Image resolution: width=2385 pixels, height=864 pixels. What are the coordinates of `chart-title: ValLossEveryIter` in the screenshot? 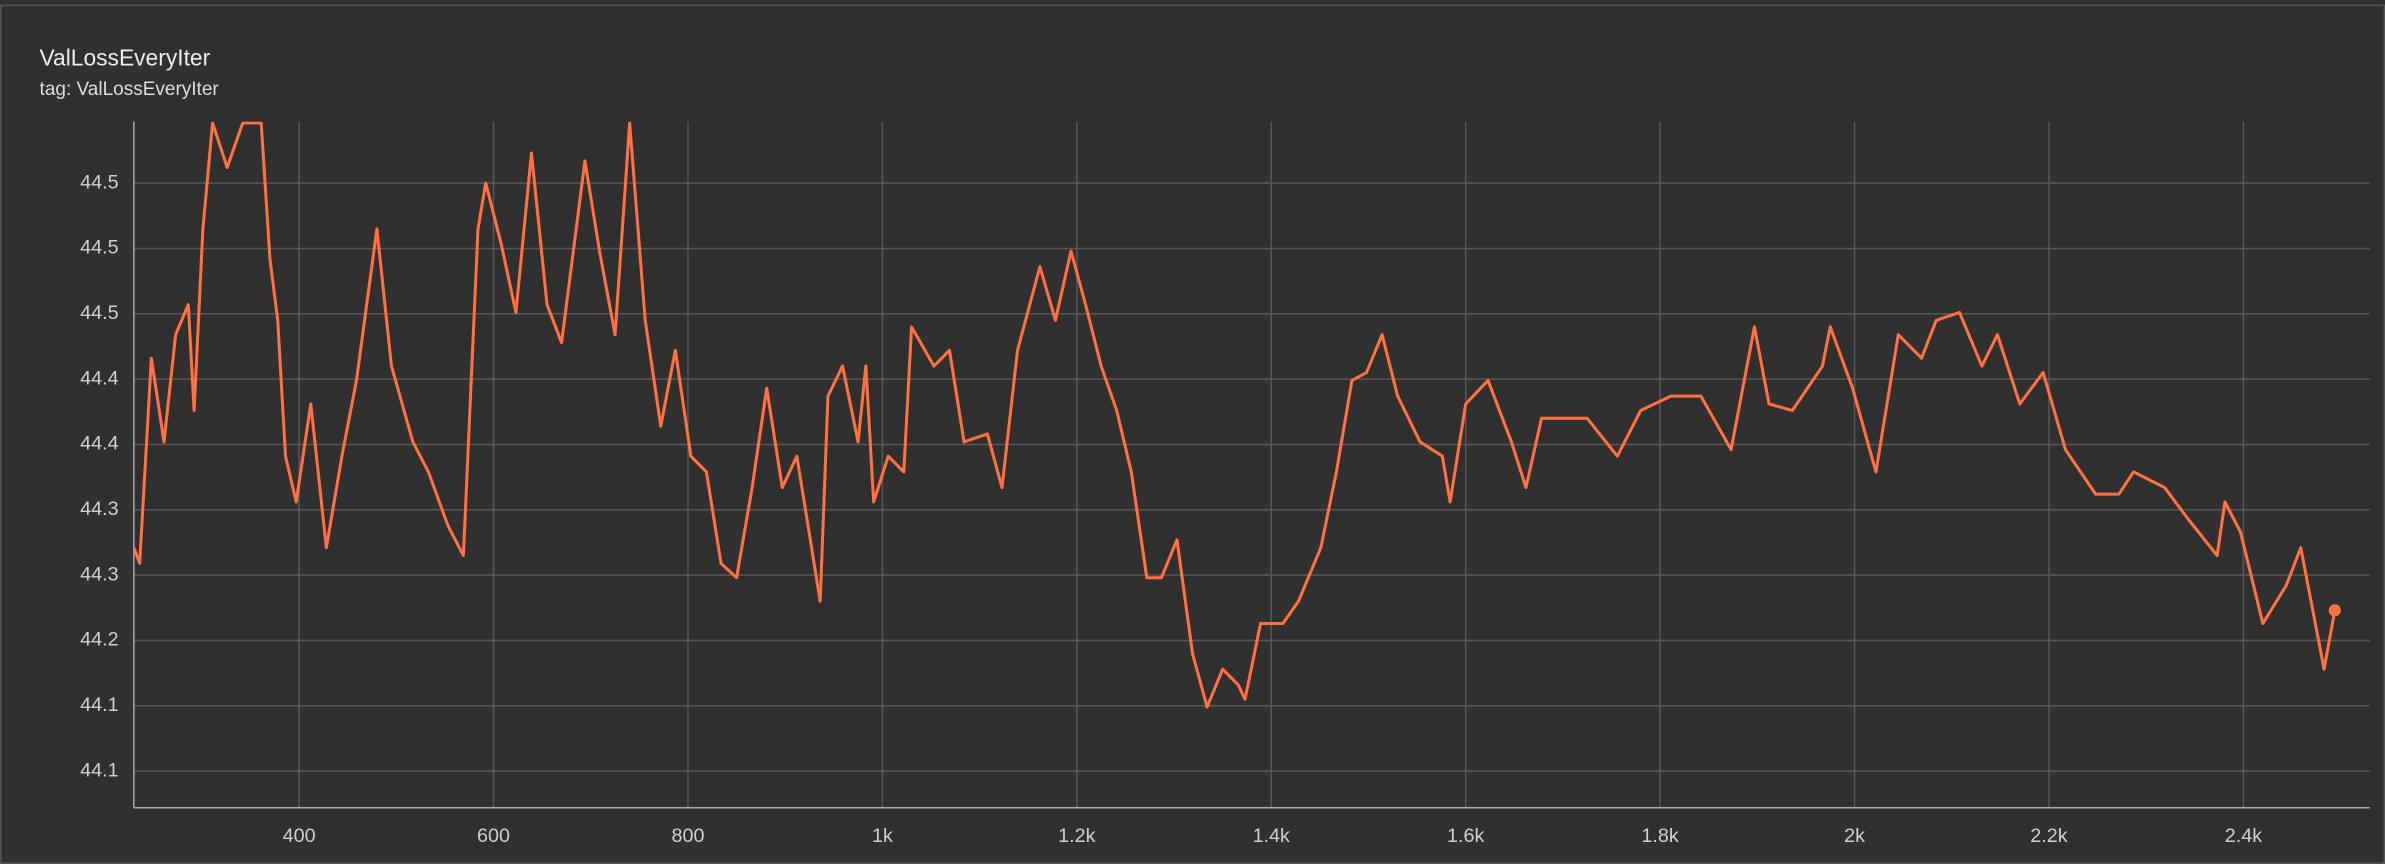 It's located at (125, 57).